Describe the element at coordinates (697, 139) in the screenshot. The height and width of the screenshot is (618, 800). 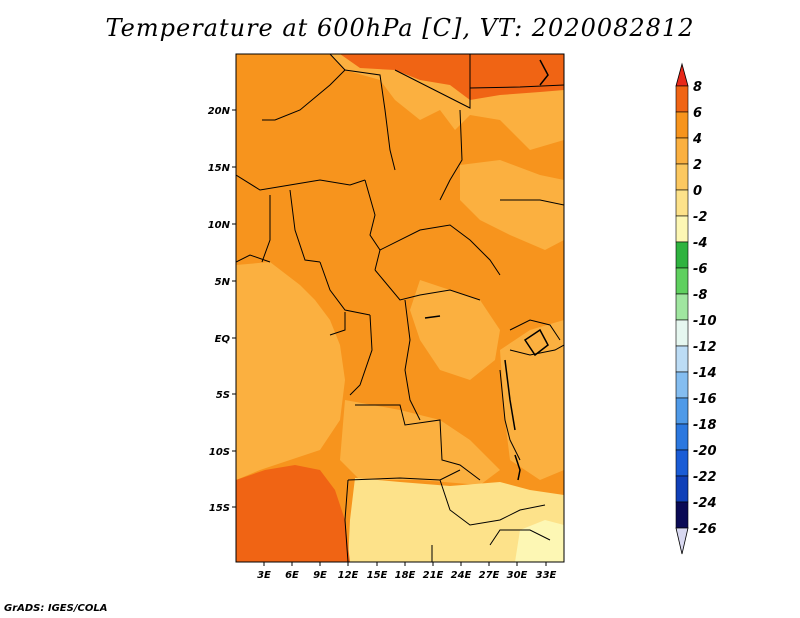
I see `colorbar-label: 4` at that location.